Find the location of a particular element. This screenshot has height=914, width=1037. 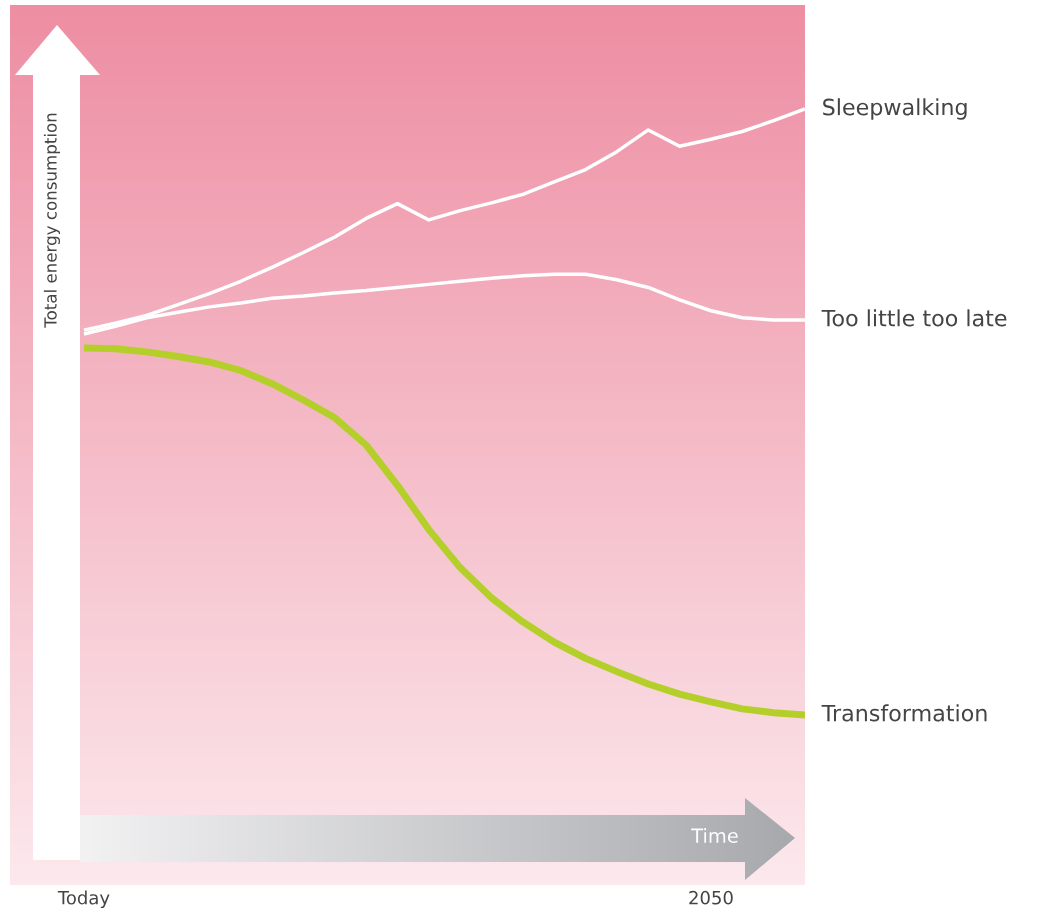

series-label: Too little too late is located at coordinates (914, 318).